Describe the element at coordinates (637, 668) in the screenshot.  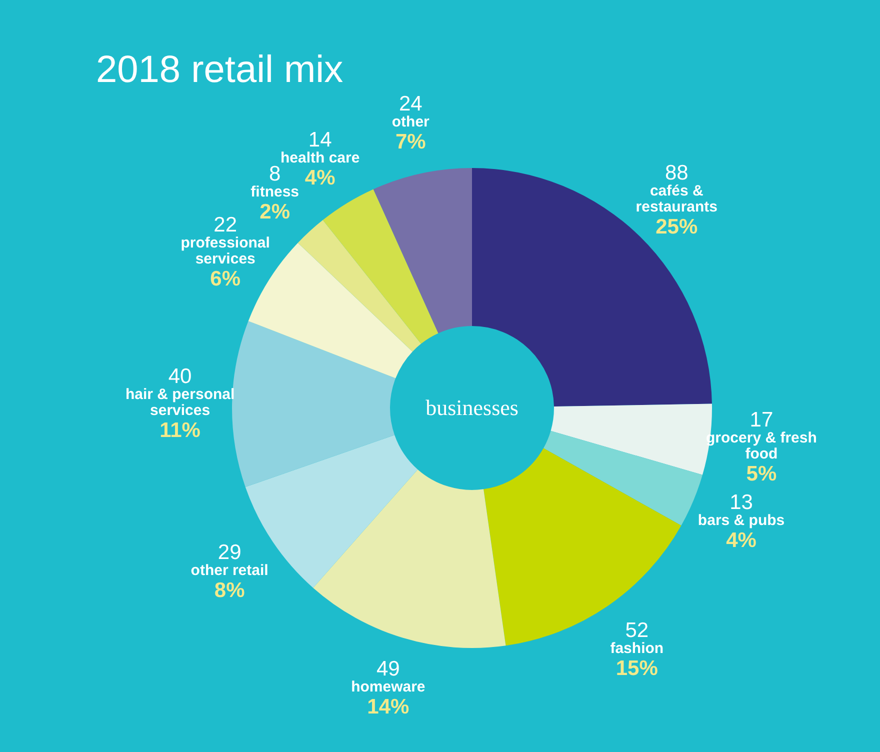
I see `text: 15%` at that location.